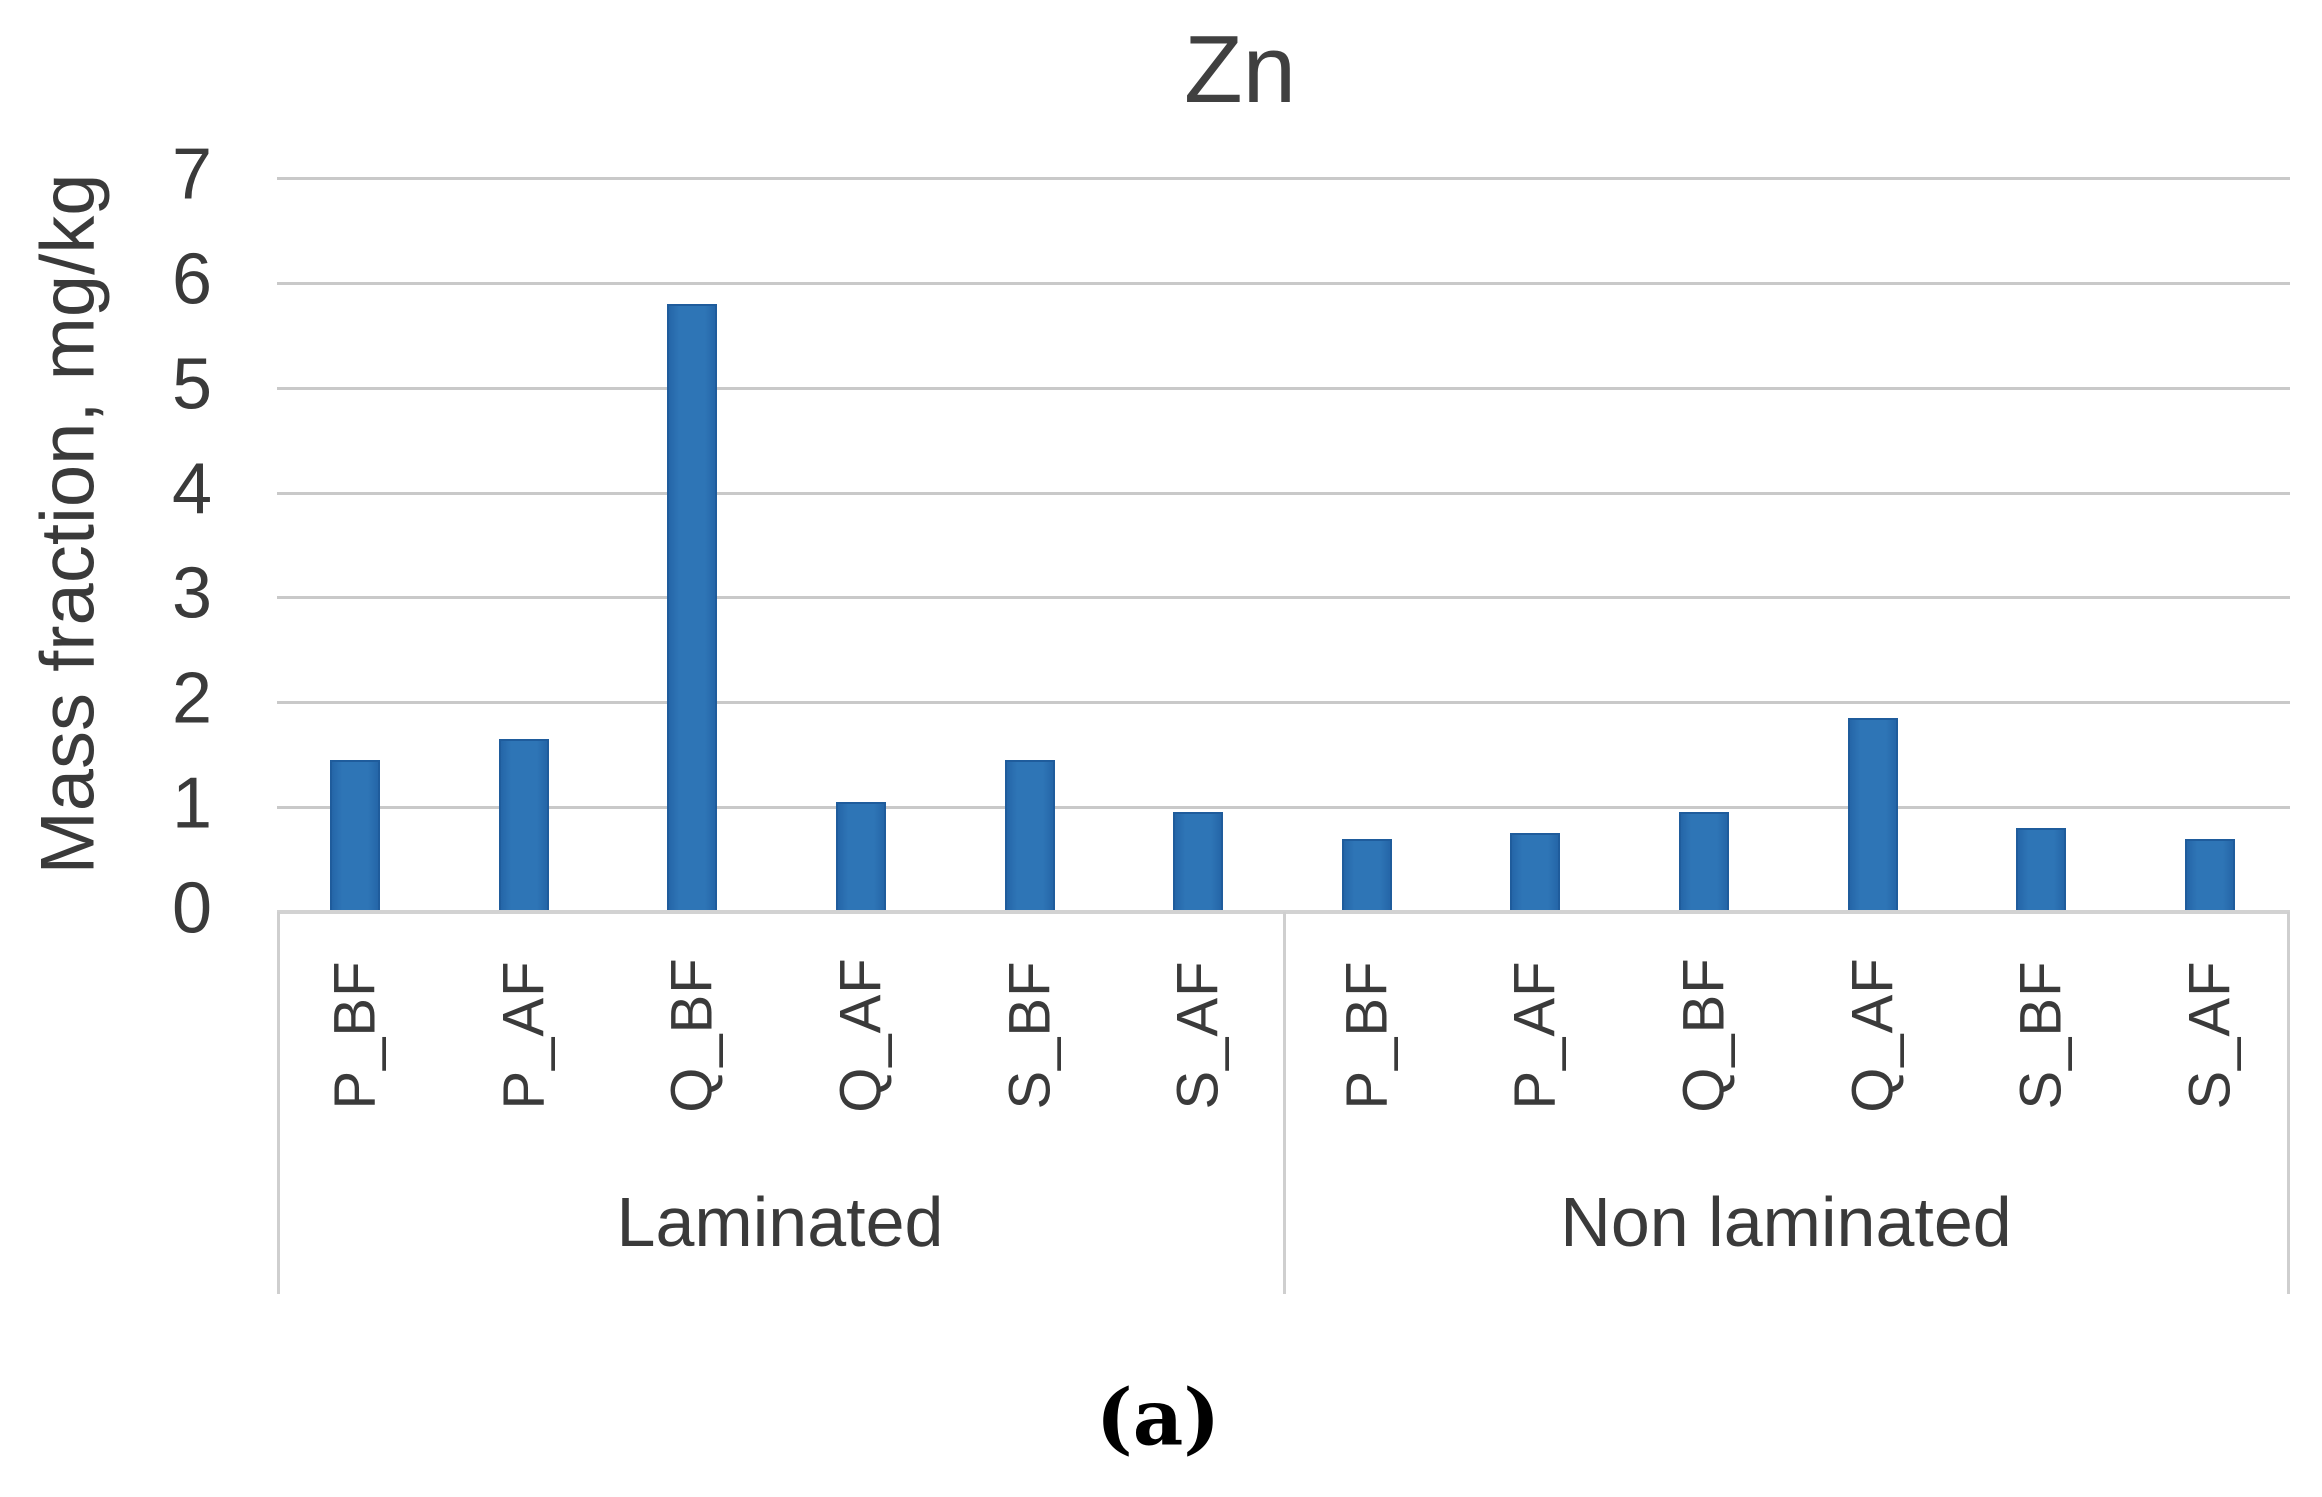  I want to click on x-label-laminated-s_af: S_AF, so click(1198, 1035).